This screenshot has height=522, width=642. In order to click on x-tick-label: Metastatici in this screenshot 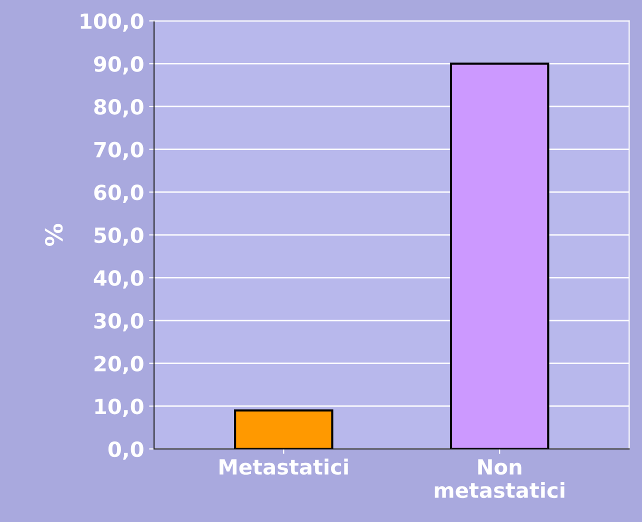, I will do `click(284, 466)`.